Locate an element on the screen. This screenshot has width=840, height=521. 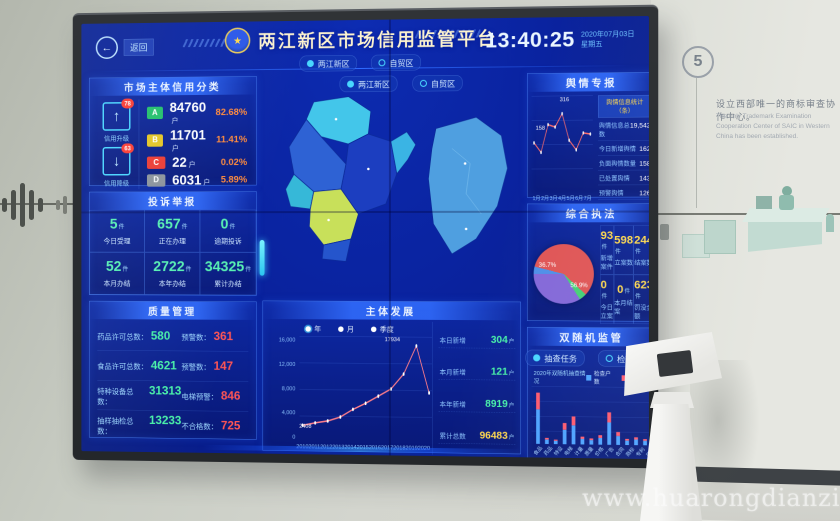
quality-pair: 预警数： 361 is located at coordinates (207, 336).